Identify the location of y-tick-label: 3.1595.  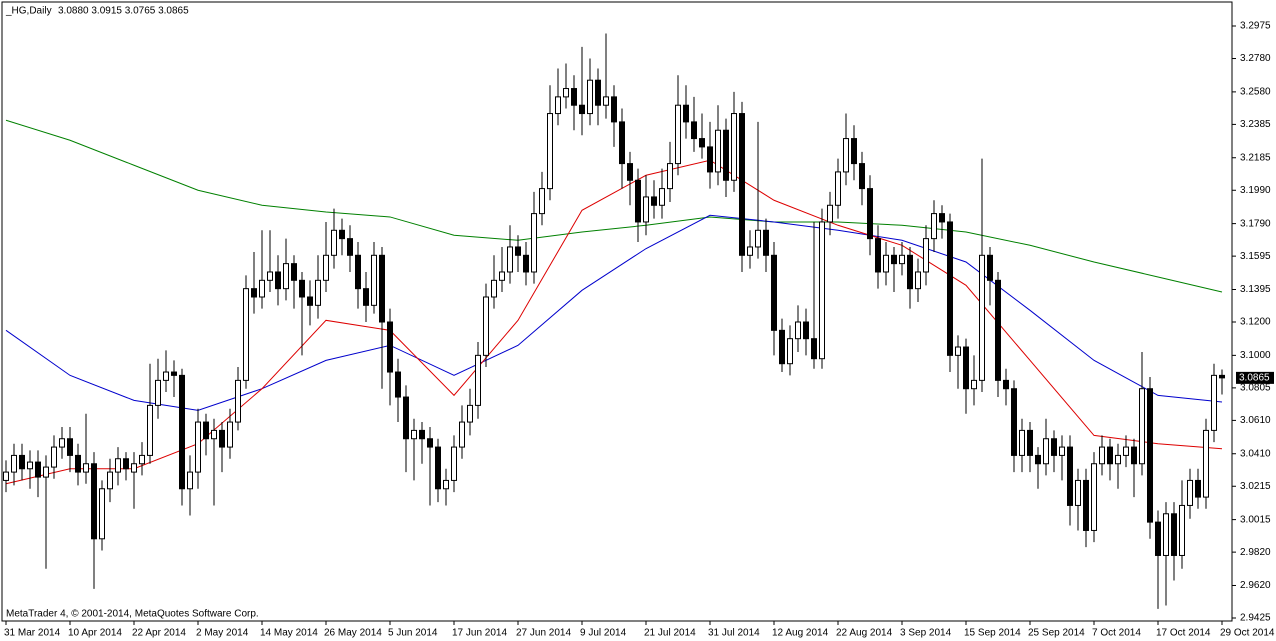
(1255, 256).